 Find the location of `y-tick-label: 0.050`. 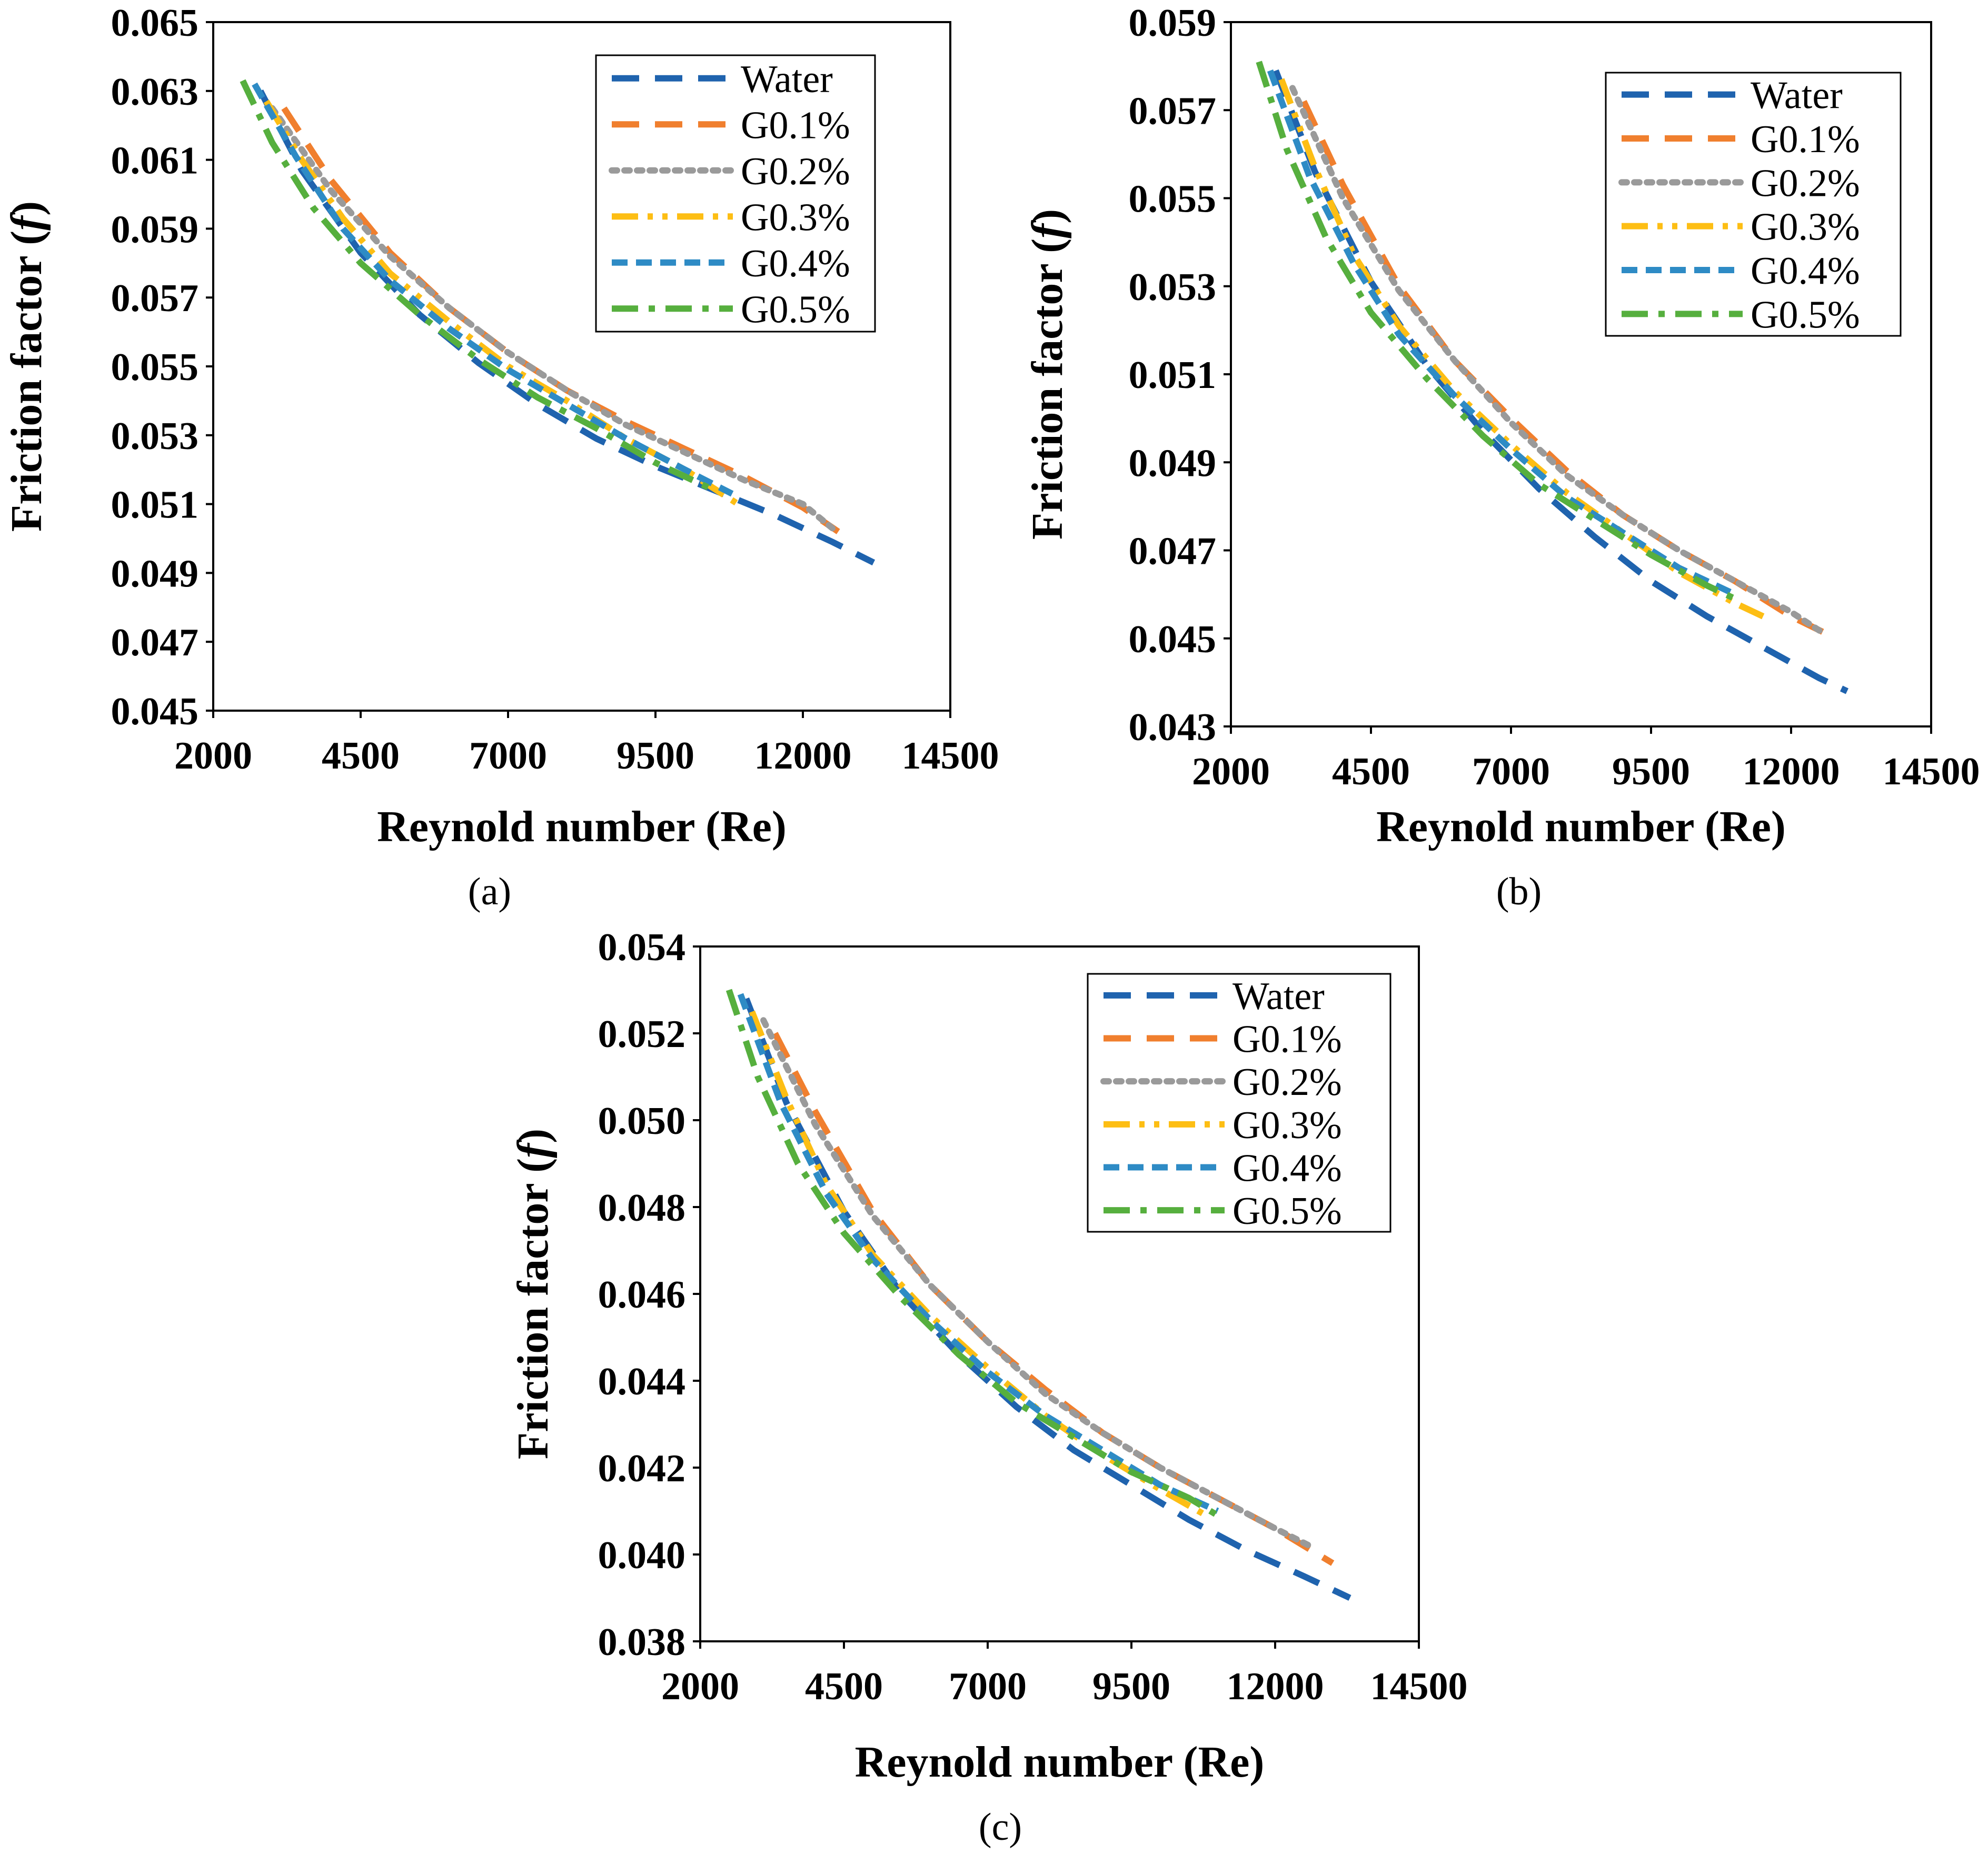

y-tick-label: 0.050 is located at coordinates (642, 1121).